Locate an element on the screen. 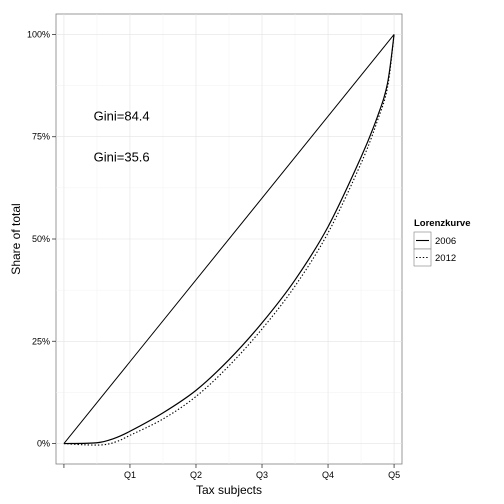 This screenshot has height=504, width=504. x-tick-label: Q3 is located at coordinates (262, 475).